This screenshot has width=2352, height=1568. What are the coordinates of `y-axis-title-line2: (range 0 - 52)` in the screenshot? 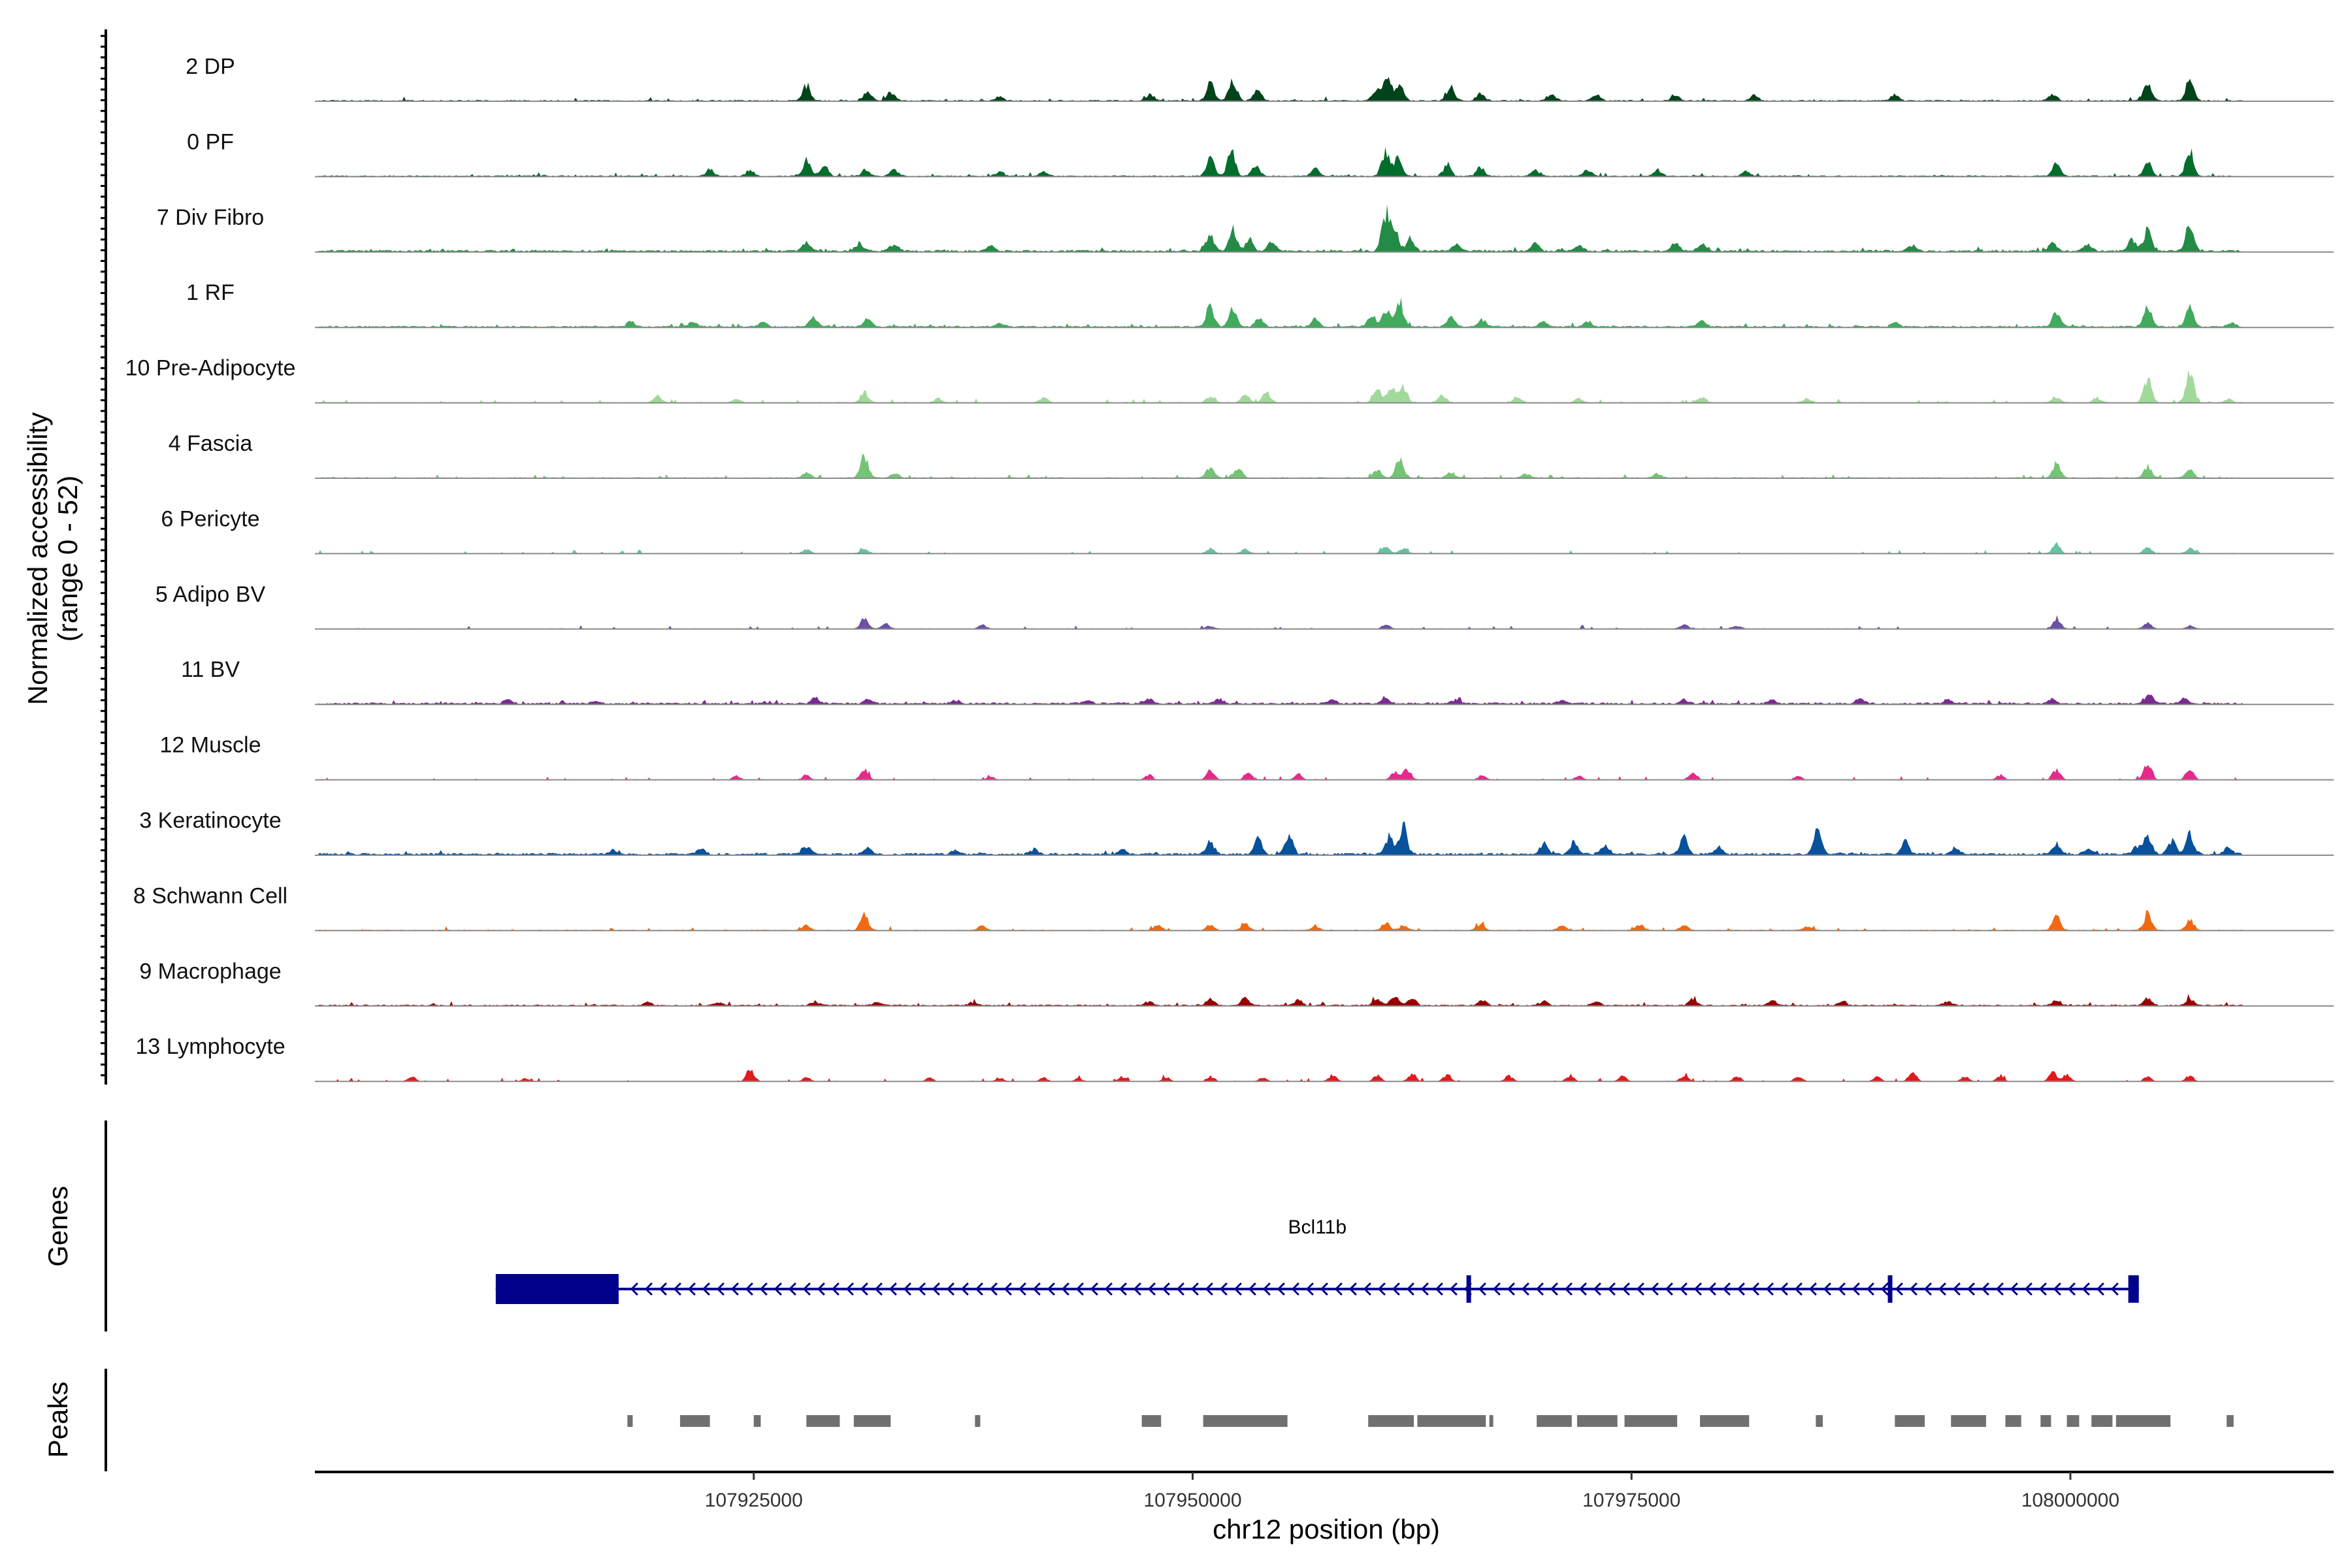 It's located at (67, 559).